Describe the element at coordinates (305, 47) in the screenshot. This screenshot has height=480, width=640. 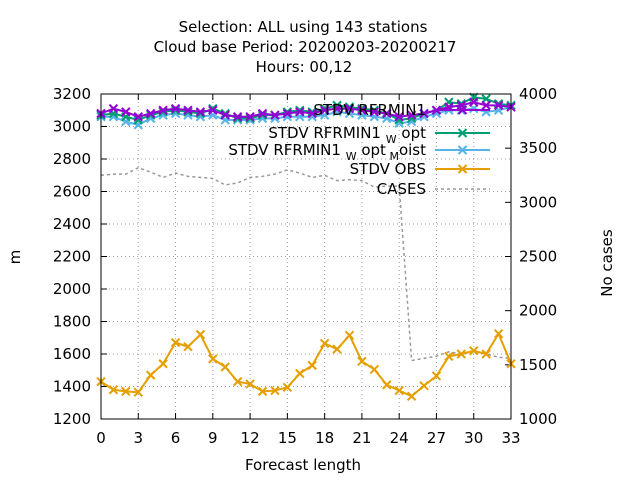
I see `title-line-2: Cloud base Period: 20200203-20200217` at that location.